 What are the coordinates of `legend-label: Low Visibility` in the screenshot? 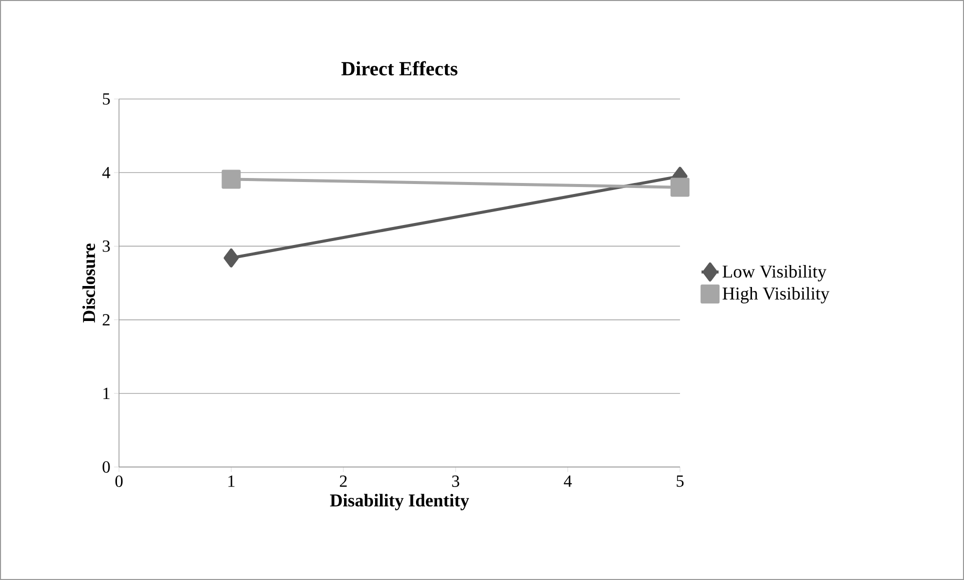 It's located at (774, 273).